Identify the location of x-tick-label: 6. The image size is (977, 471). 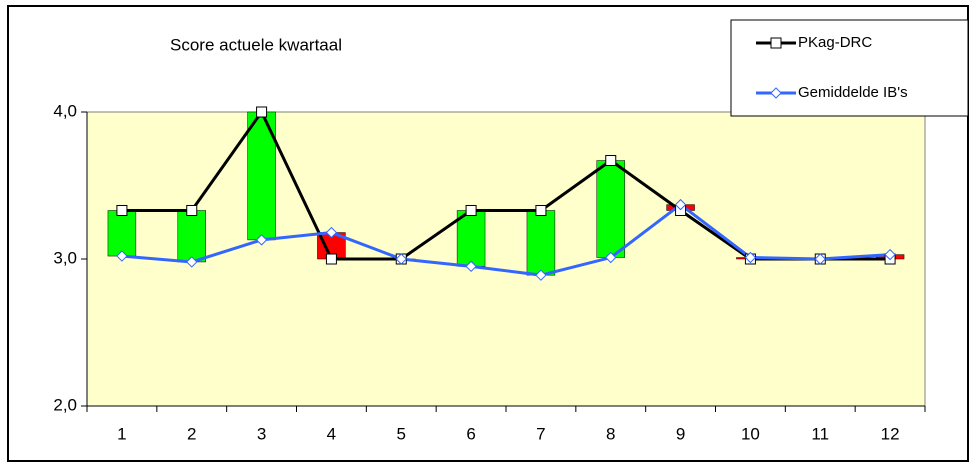
(470, 433).